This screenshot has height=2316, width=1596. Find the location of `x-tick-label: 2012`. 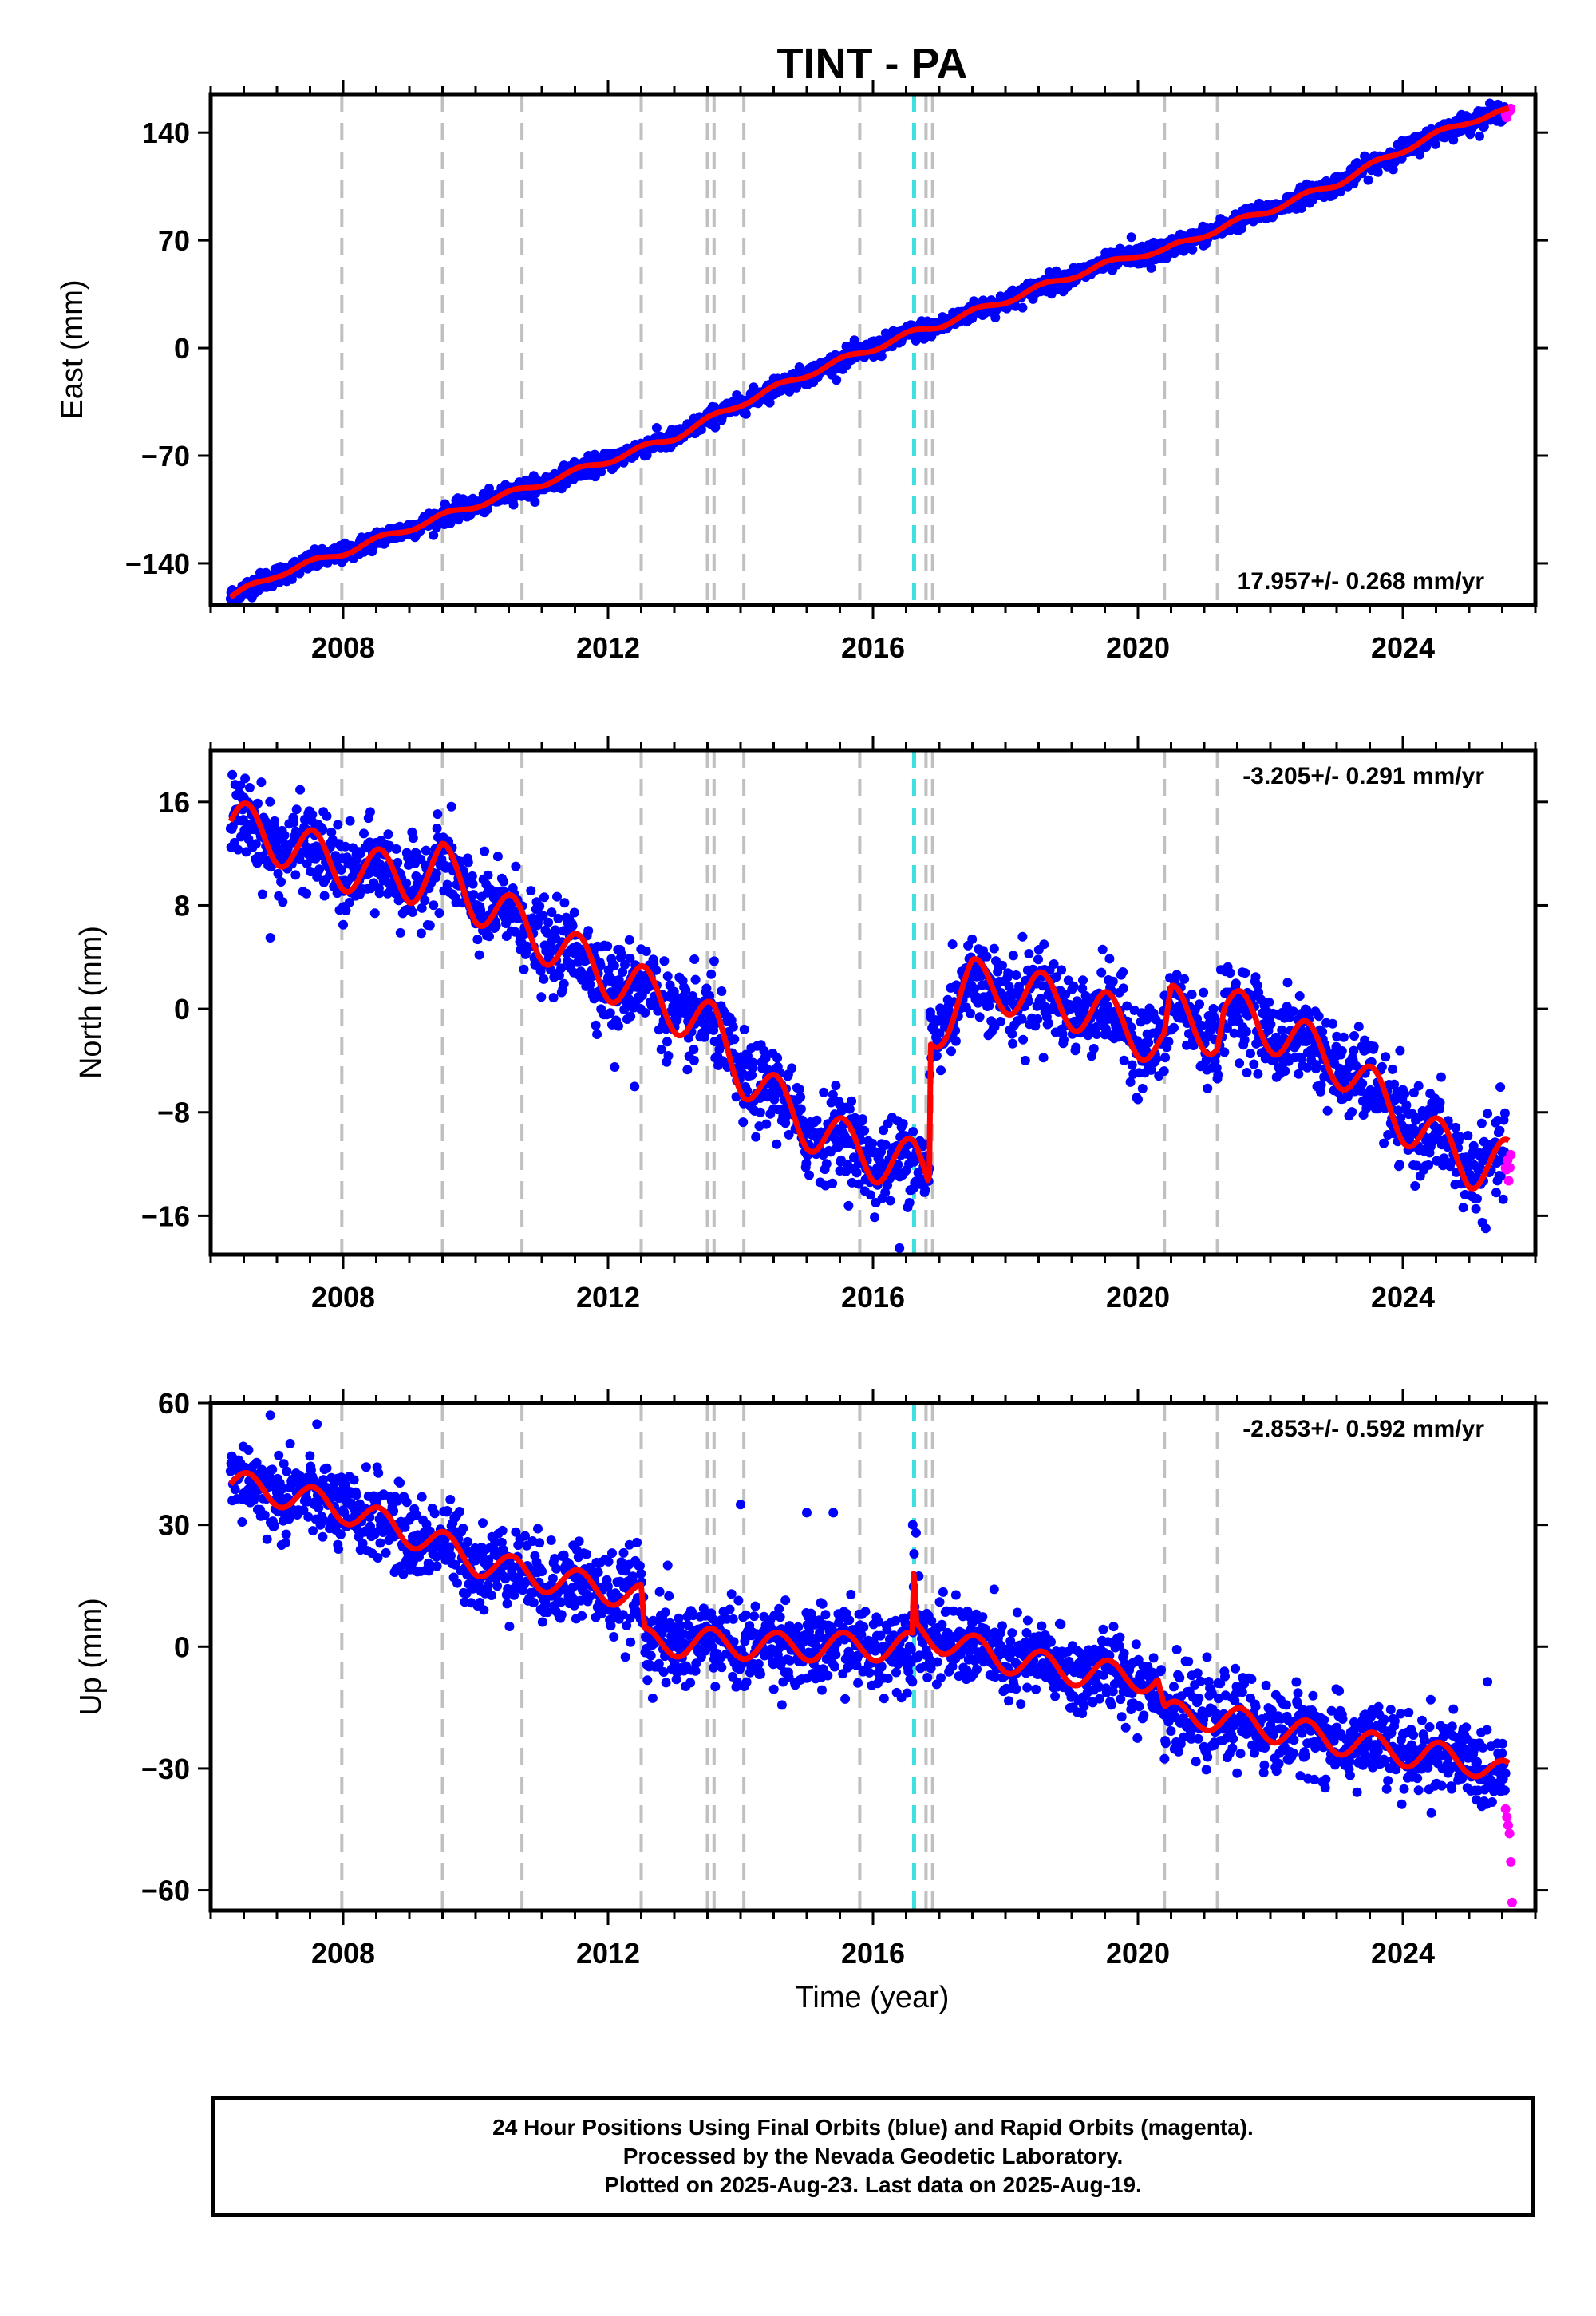

x-tick-label: 2012 is located at coordinates (608, 647).